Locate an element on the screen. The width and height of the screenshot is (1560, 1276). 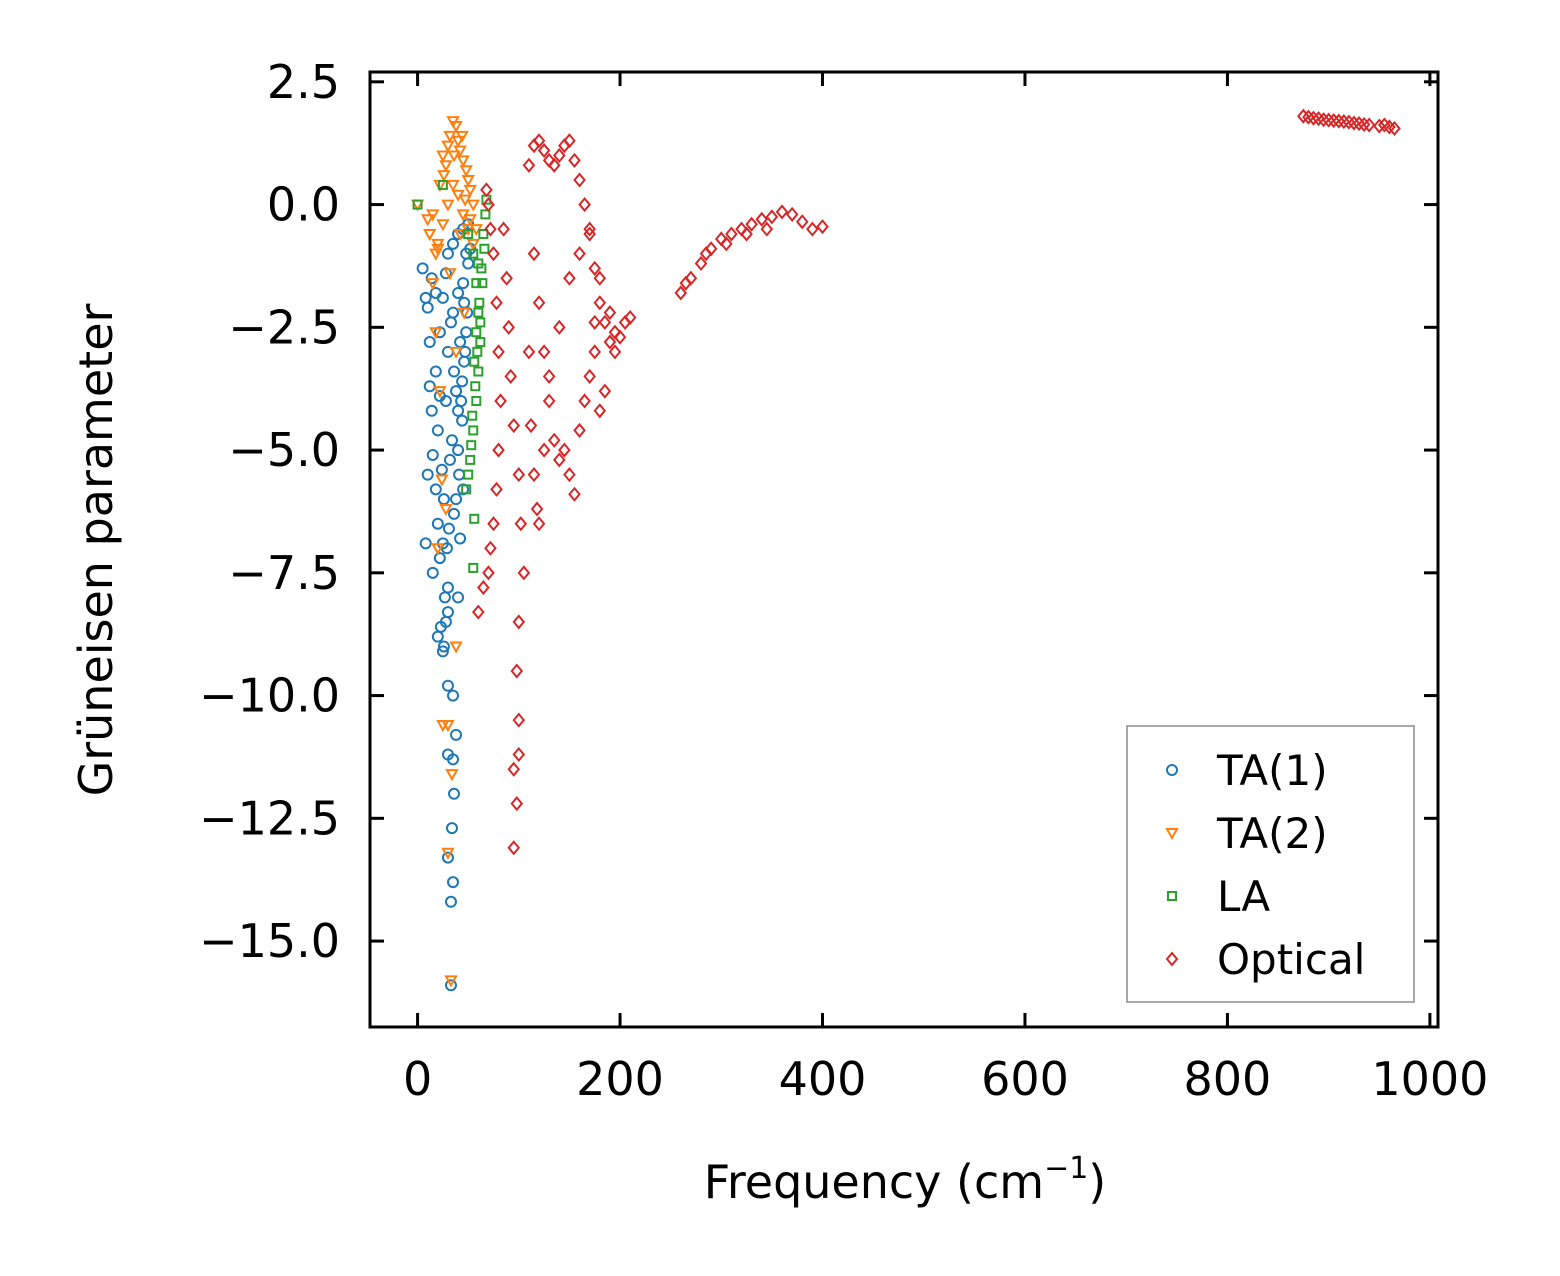
y-tick-label: −2.5 is located at coordinates (284, 327).